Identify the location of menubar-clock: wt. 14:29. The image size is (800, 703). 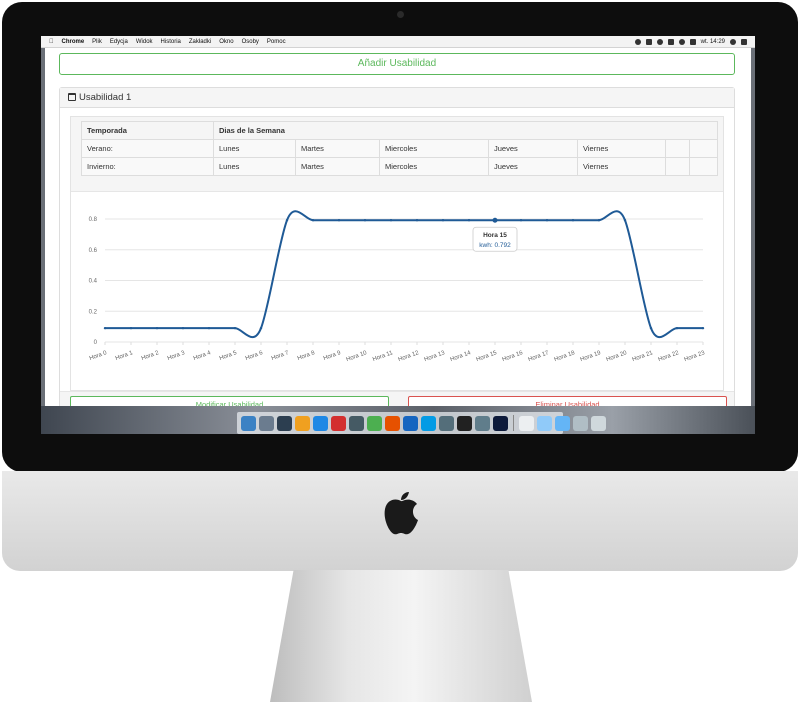
(712, 42).